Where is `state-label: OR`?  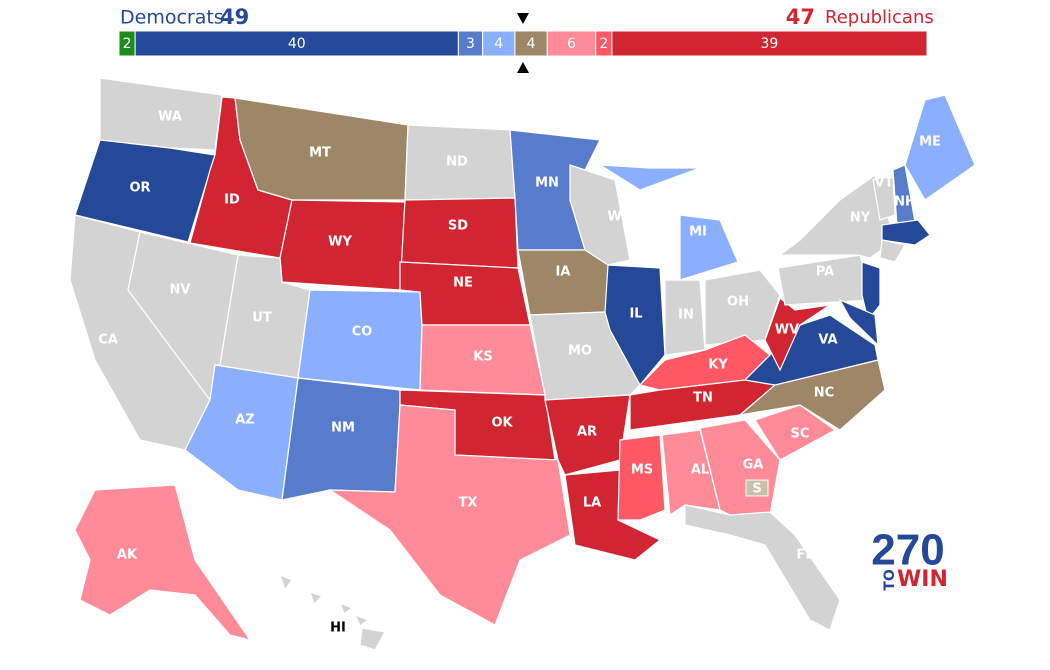 state-label: OR is located at coordinates (139, 188).